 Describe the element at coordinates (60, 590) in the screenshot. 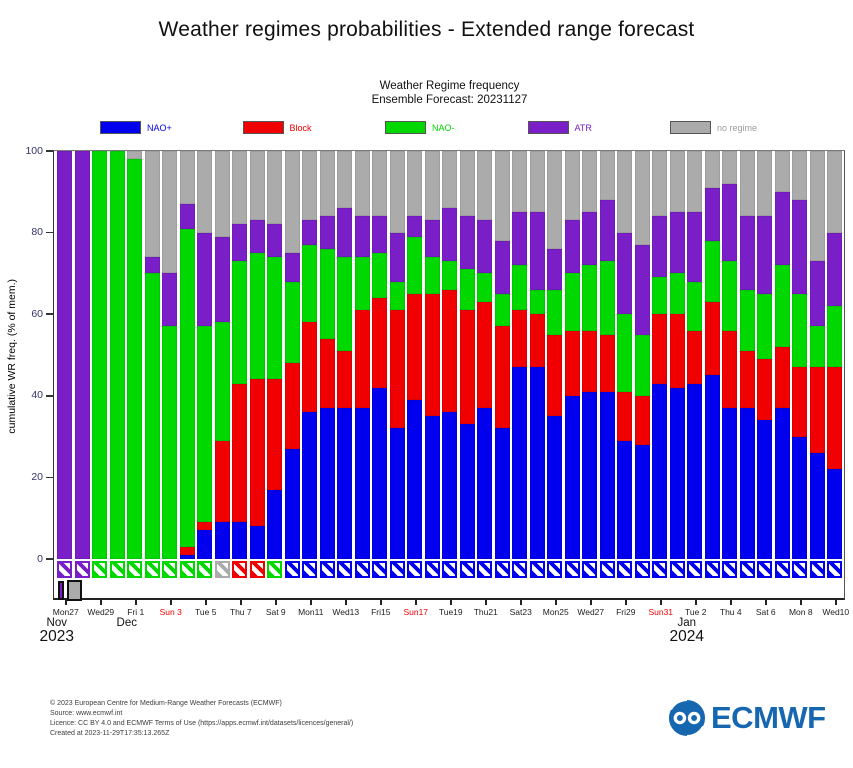

I see `analysis-regime-box-atr` at that location.